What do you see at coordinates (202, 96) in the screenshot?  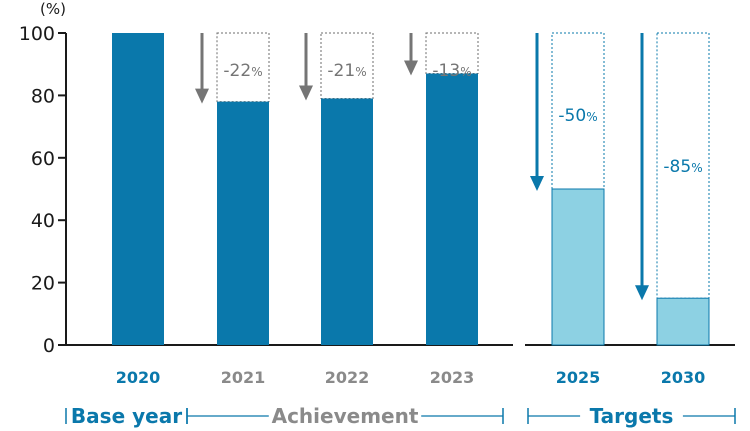 I see `arrow-head-2021` at bounding box center [202, 96].